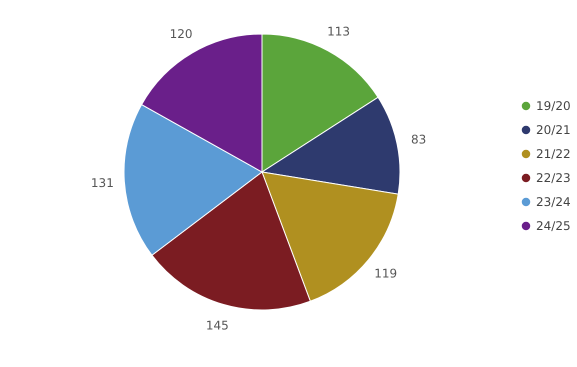 The image size is (577, 367). What do you see at coordinates (102, 183) in the screenshot?
I see `data-label: 131` at bounding box center [102, 183].